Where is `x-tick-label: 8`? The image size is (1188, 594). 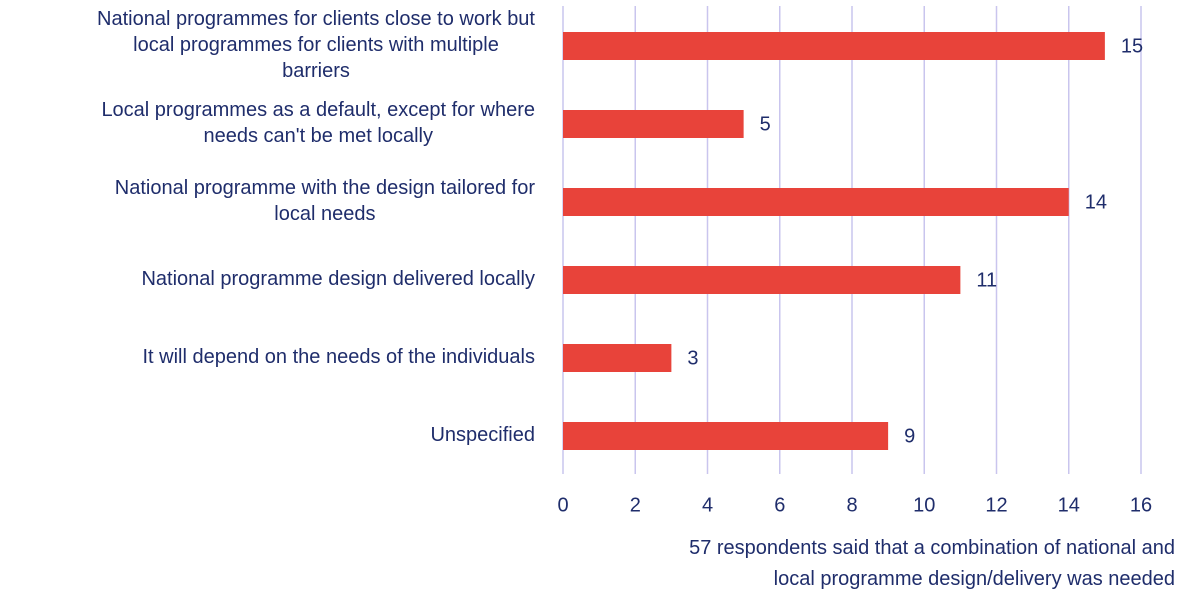
x-tick-label: 8 is located at coordinates (851, 505).